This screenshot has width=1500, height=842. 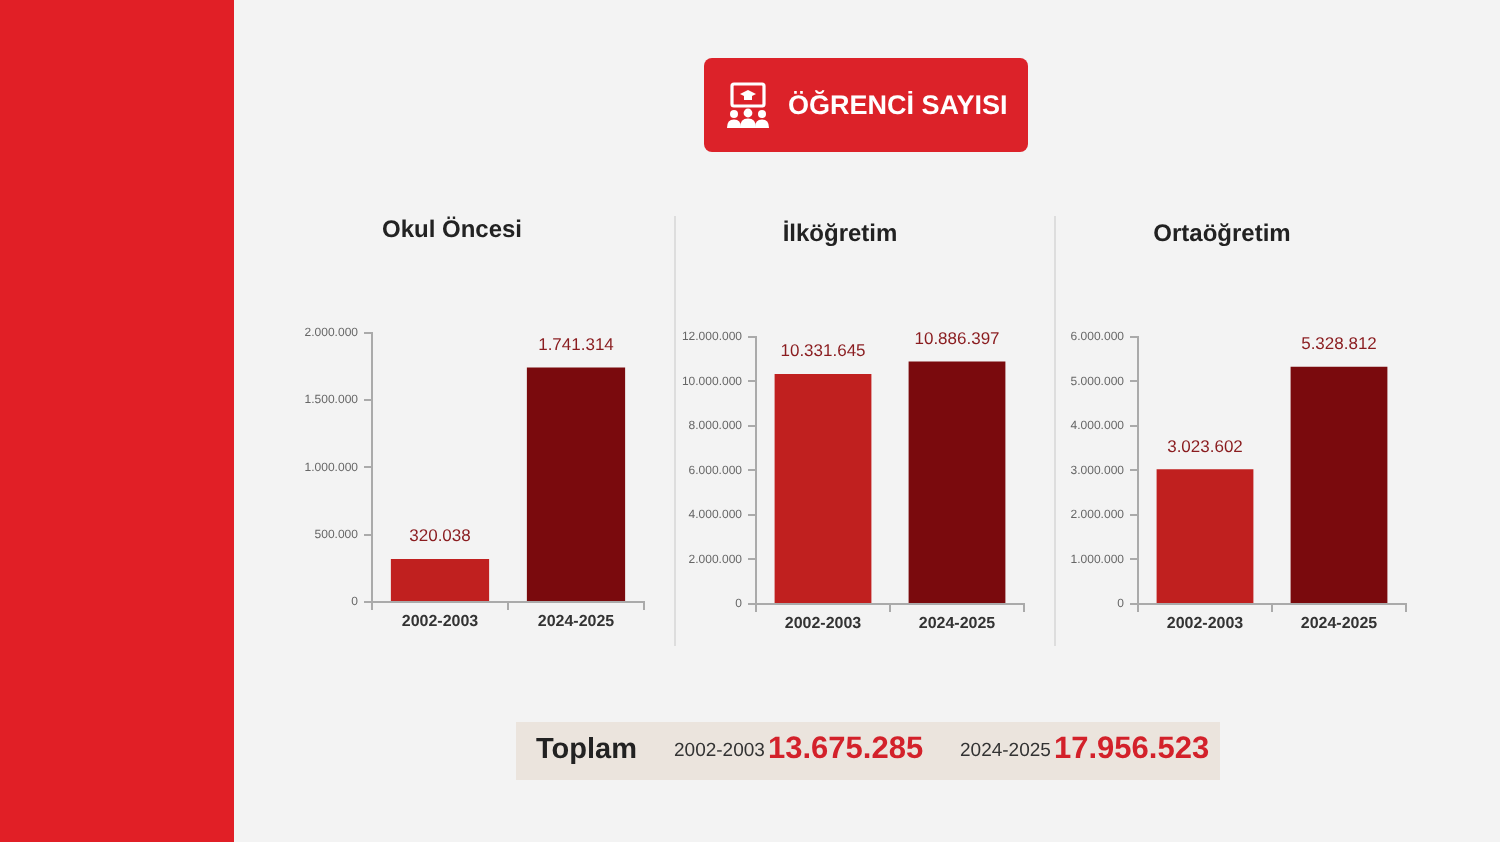 What do you see at coordinates (898, 105) in the screenshot?
I see `text: ÖĞRENCİ SAYISI` at bounding box center [898, 105].